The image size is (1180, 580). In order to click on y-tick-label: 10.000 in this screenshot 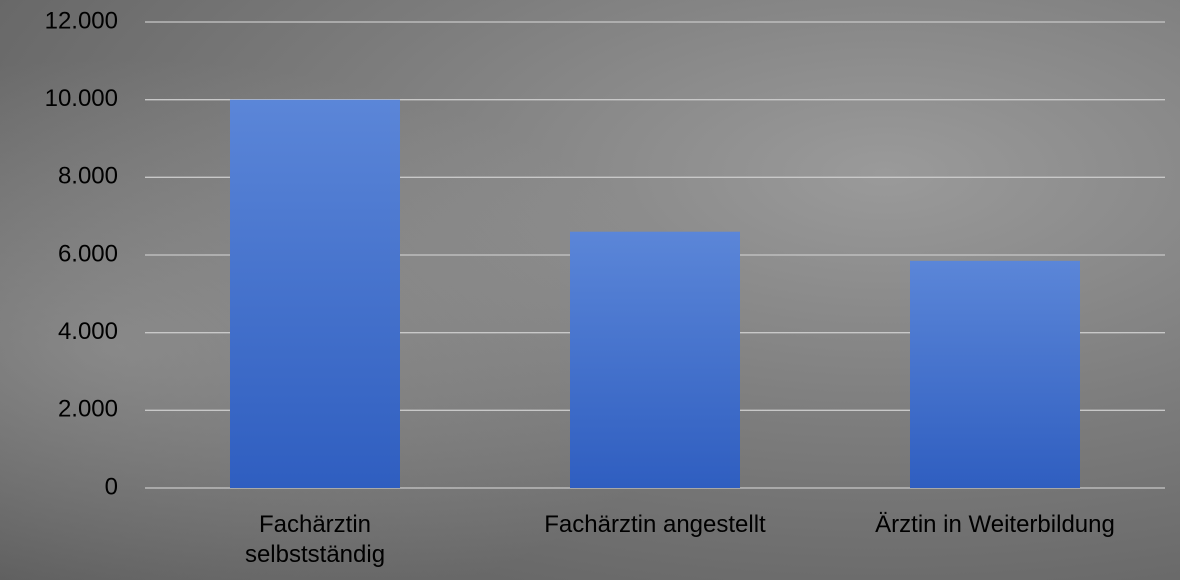, I will do `click(81, 98)`.